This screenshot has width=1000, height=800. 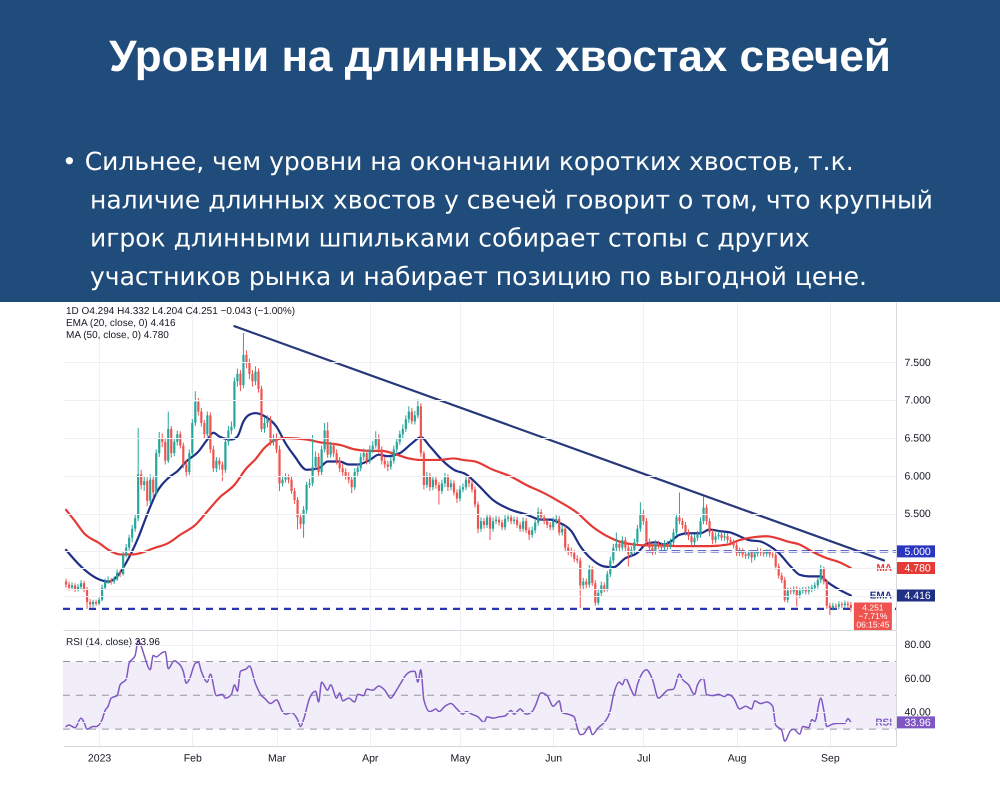 What do you see at coordinates (118, 335) in the screenshot?
I see `annotation: MA (50, close, 0) 4.780` at bounding box center [118, 335].